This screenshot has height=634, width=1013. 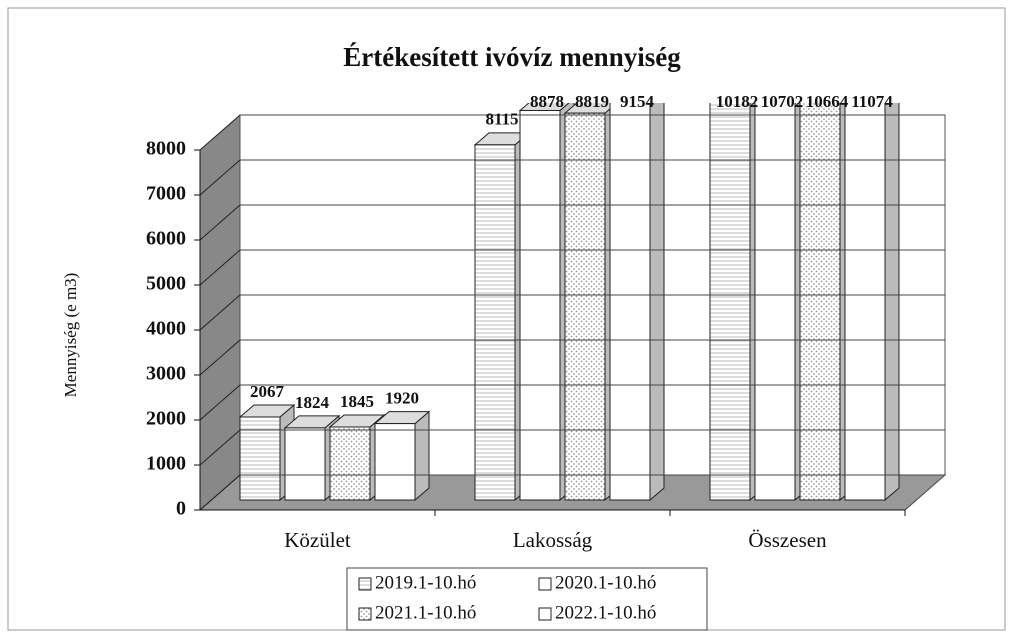 What do you see at coordinates (357, 401) in the screenshot?
I see `data-label: 1845` at bounding box center [357, 401].